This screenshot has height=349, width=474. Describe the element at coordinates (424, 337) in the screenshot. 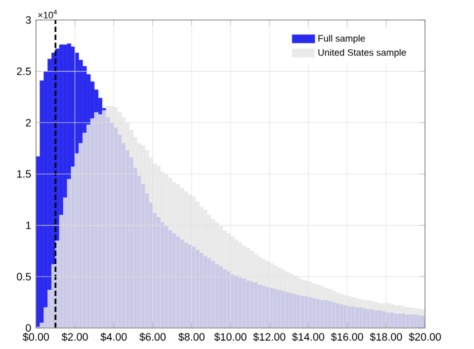

I see `x-tick-label: $20.00` at that location.